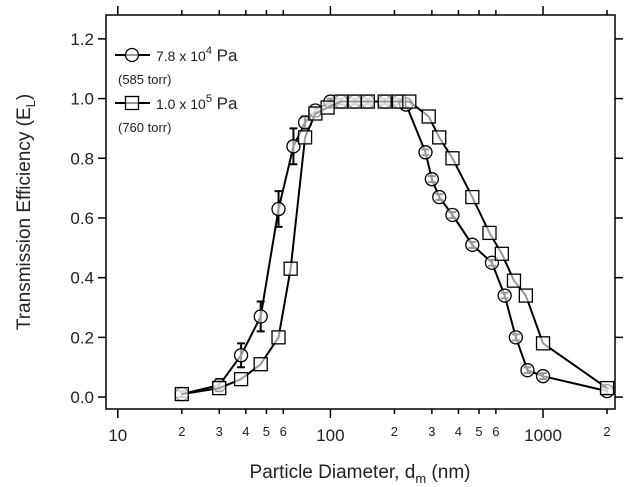  I want to click on legend-label-text: 7.8 x 10, so click(181, 56).